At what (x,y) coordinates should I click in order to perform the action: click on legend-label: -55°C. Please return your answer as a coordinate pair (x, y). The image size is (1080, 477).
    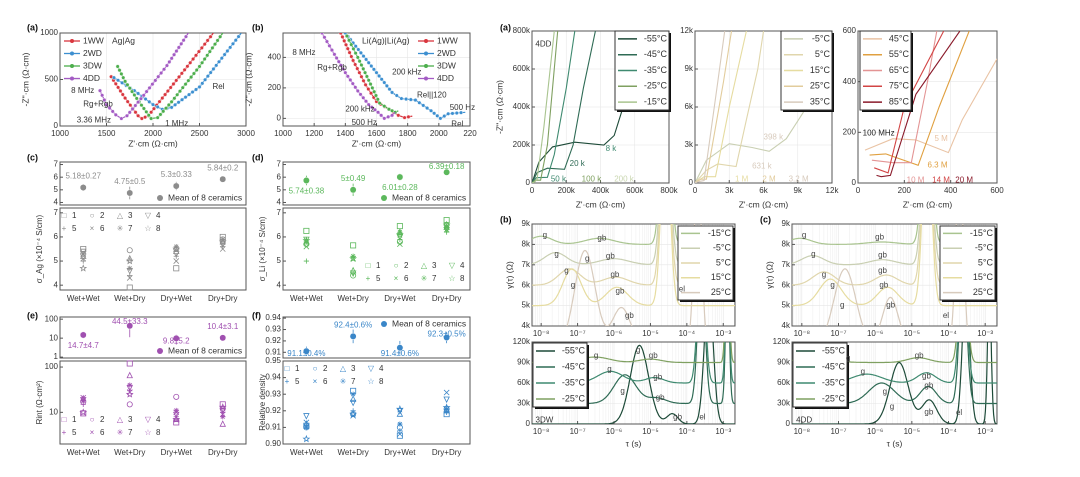
    Looking at the image, I should click on (834, 350).